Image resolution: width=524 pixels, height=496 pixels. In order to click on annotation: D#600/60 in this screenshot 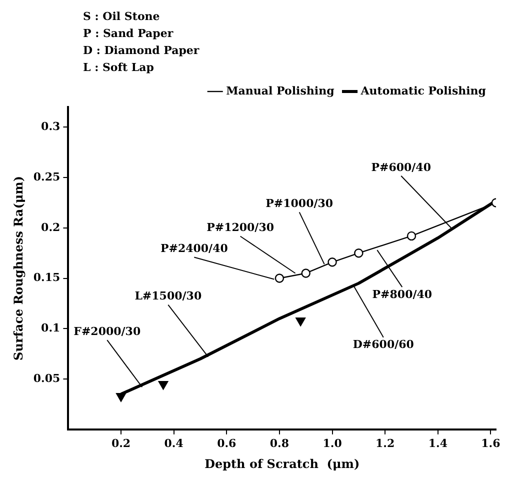, I will do `click(383, 345)`.